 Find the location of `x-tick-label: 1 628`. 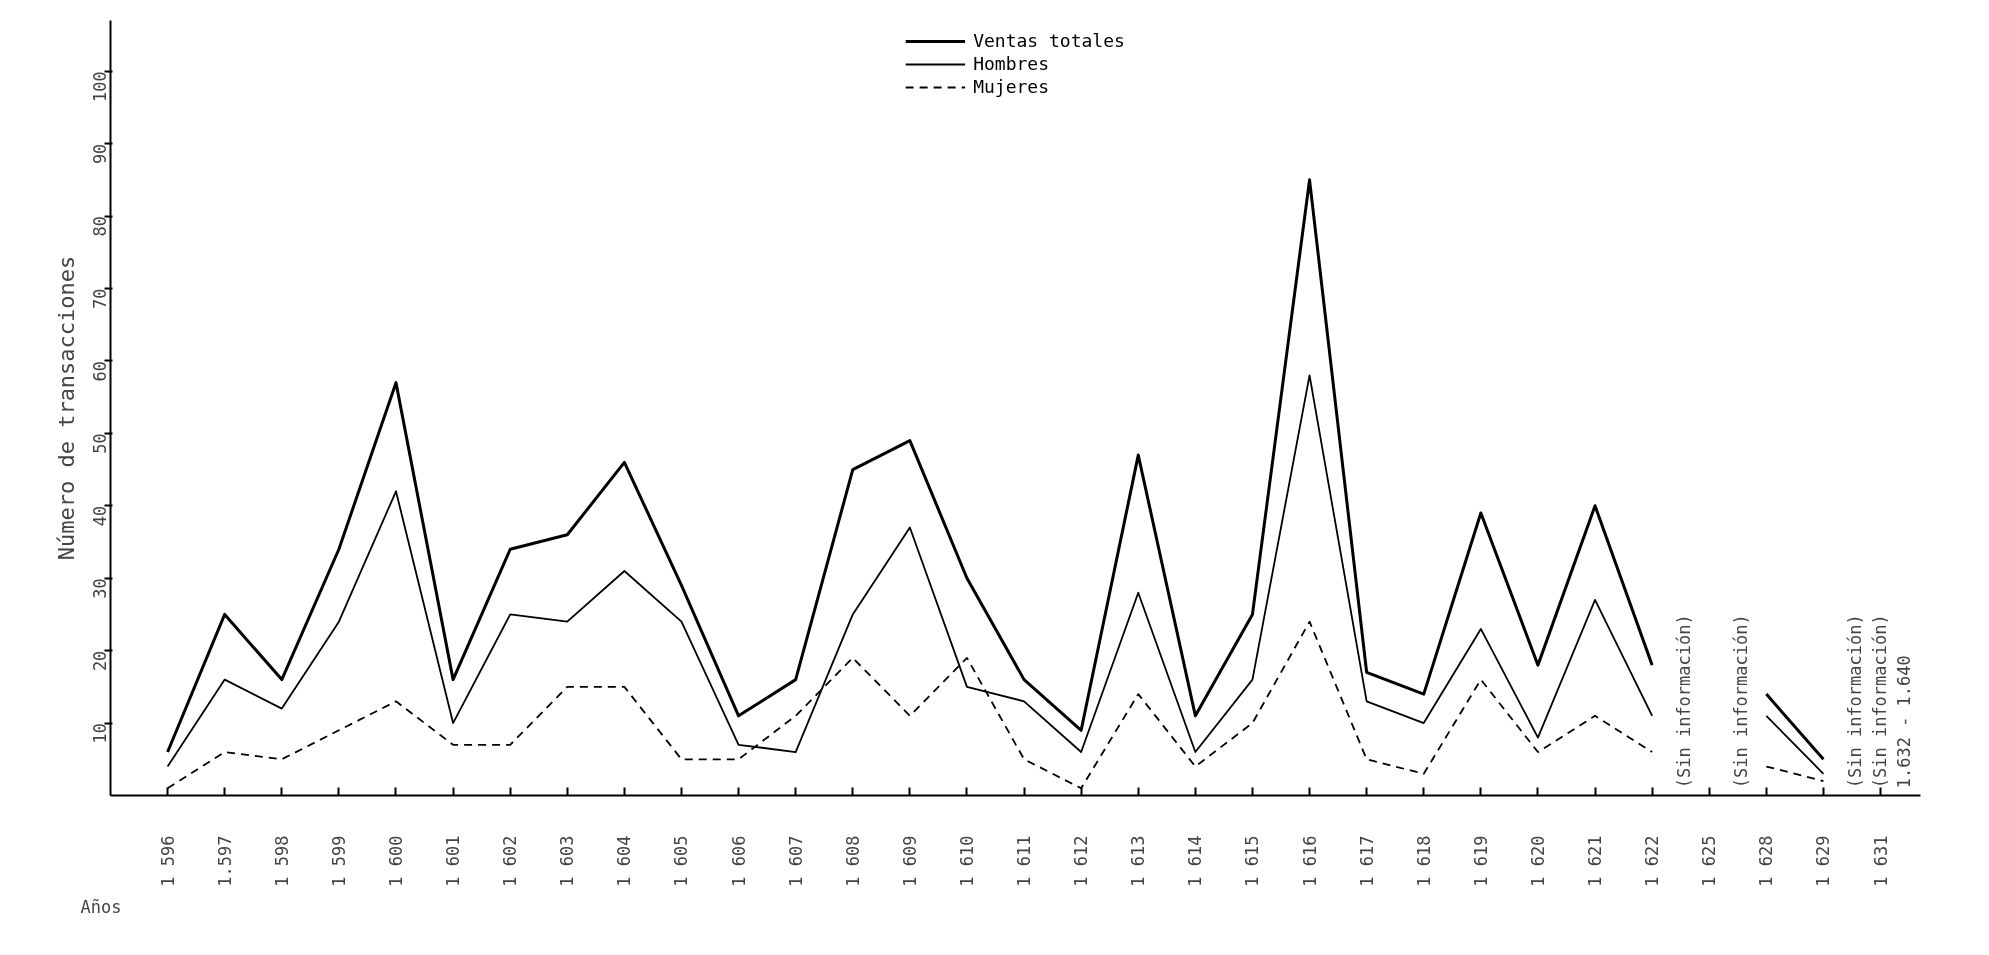

x-tick-label: 1 628 is located at coordinates (1766, 861).